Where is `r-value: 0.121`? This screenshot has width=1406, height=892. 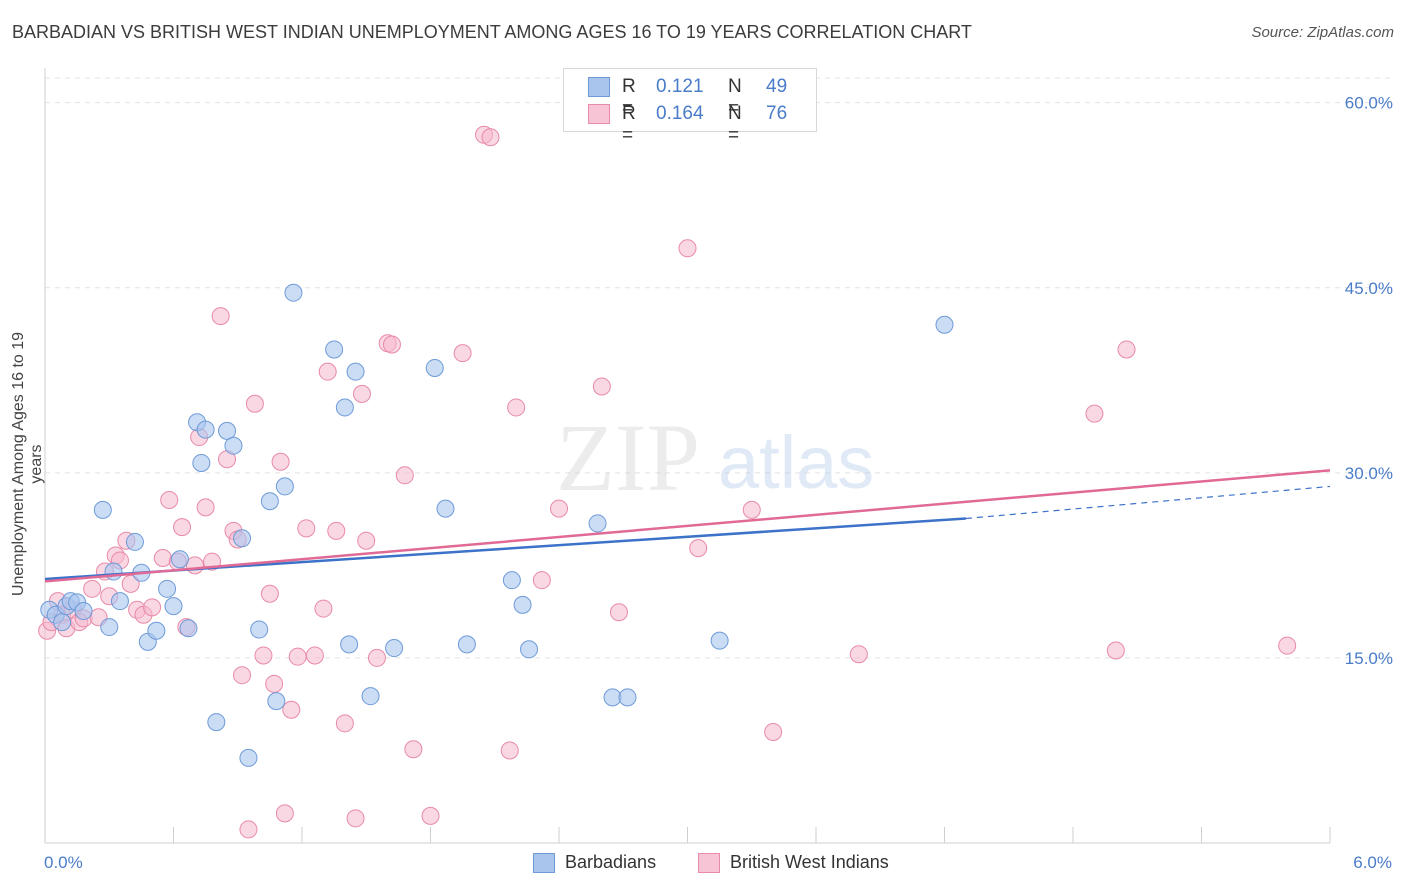
r-value: 0.121 is located at coordinates (680, 86).